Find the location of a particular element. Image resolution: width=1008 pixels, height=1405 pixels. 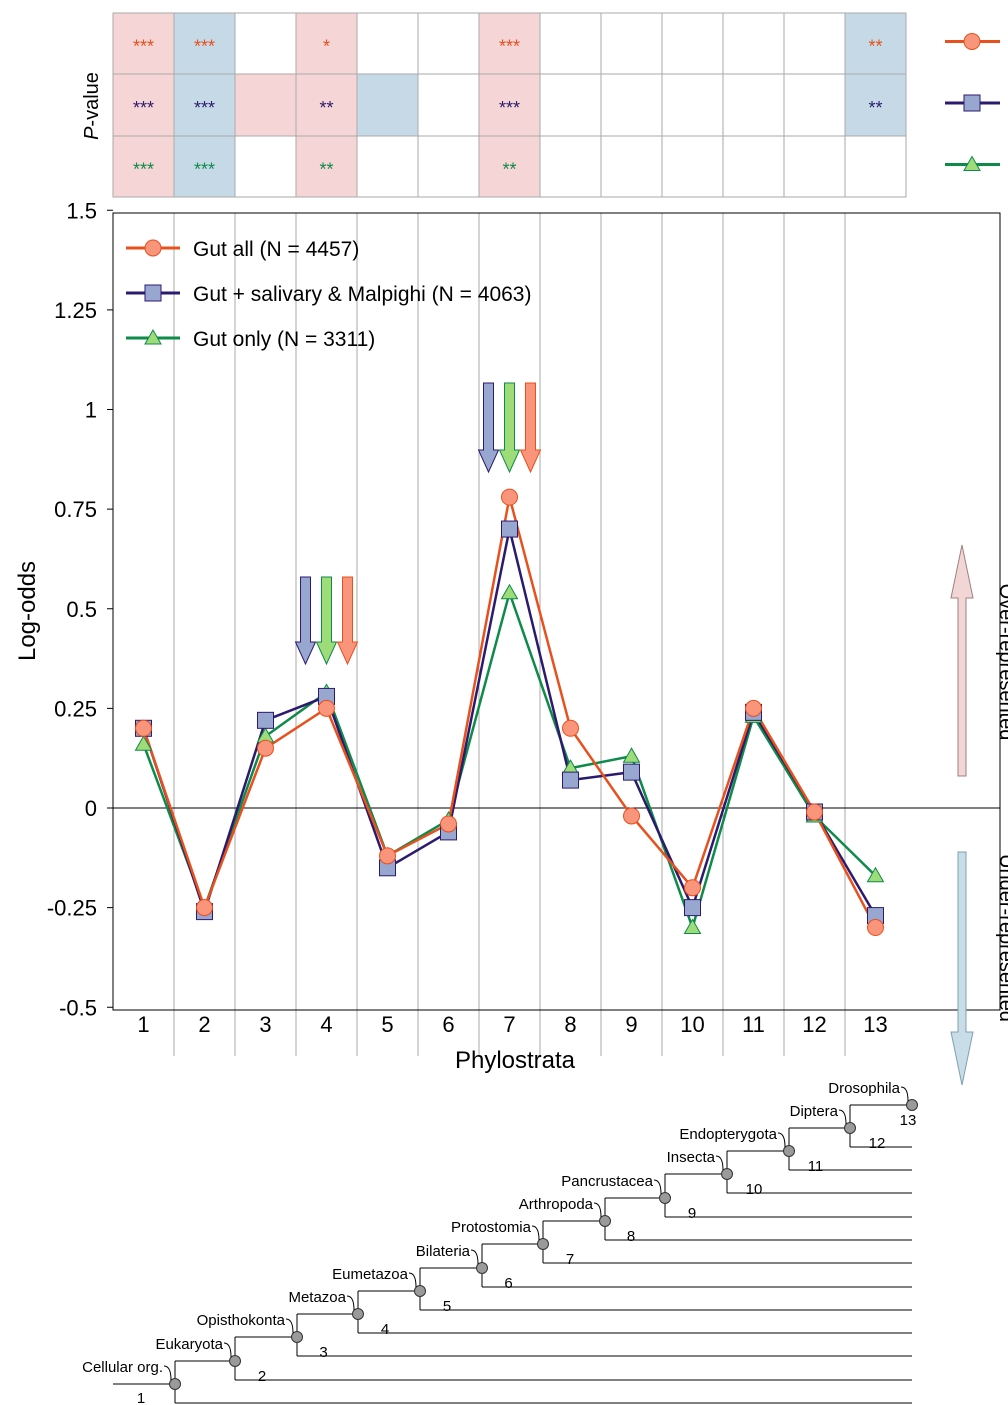

x-tick-label: 10 is located at coordinates (692, 1024).